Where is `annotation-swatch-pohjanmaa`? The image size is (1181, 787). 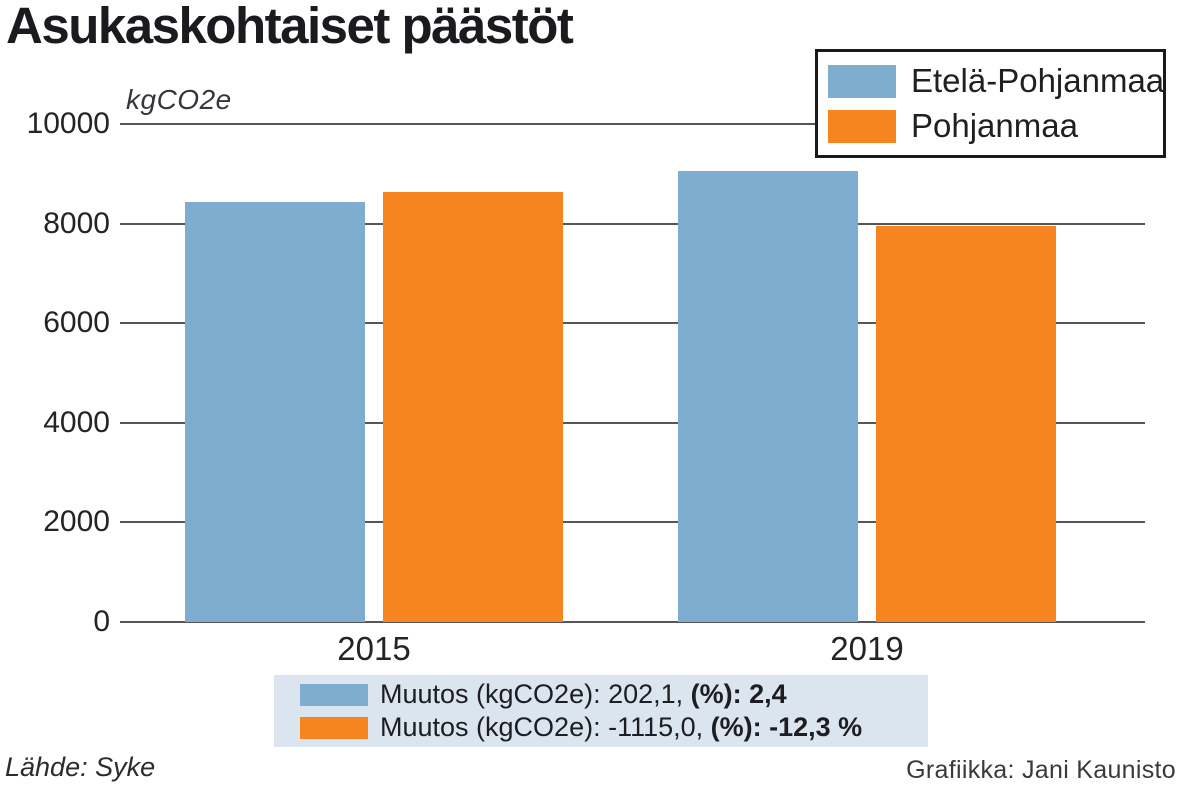
annotation-swatch-pohjanmaa is located at coordinates (334, 727).